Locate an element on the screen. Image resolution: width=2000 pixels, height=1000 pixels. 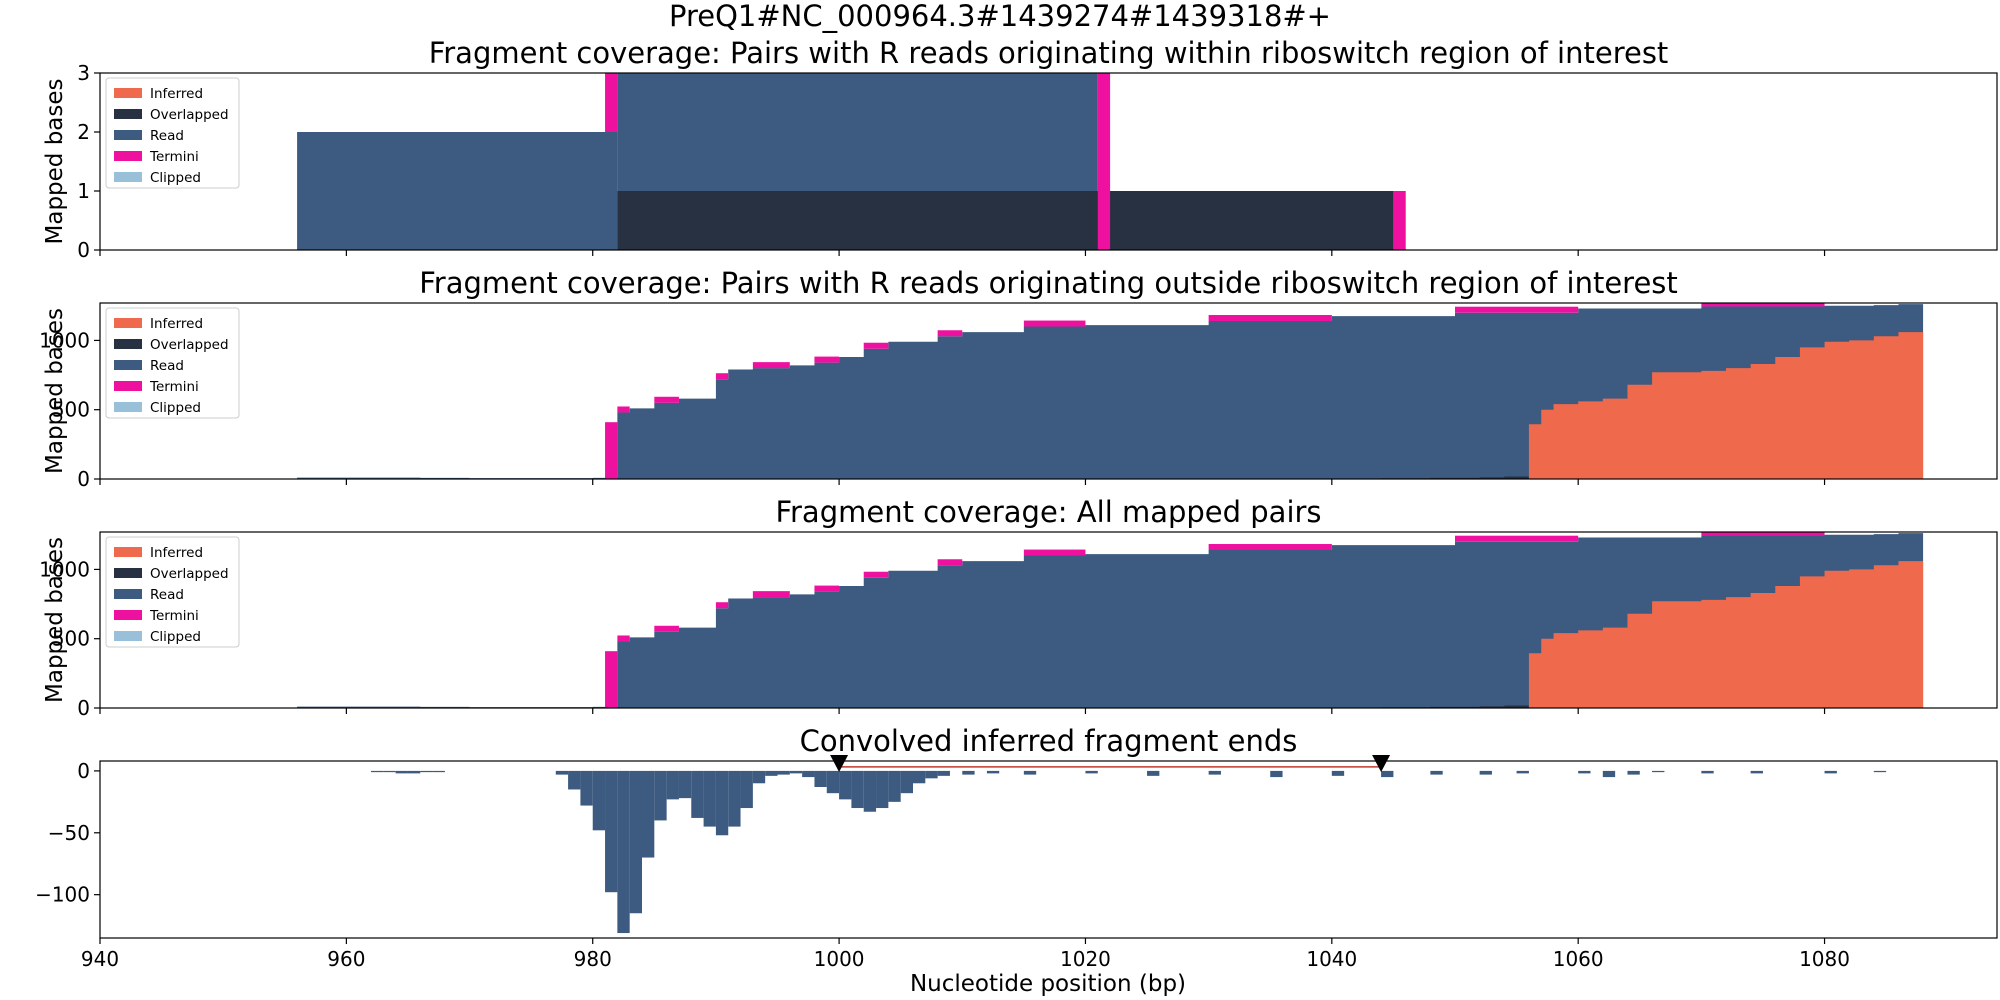
y-tick-label: 2 is located at coordinates (83, 132).